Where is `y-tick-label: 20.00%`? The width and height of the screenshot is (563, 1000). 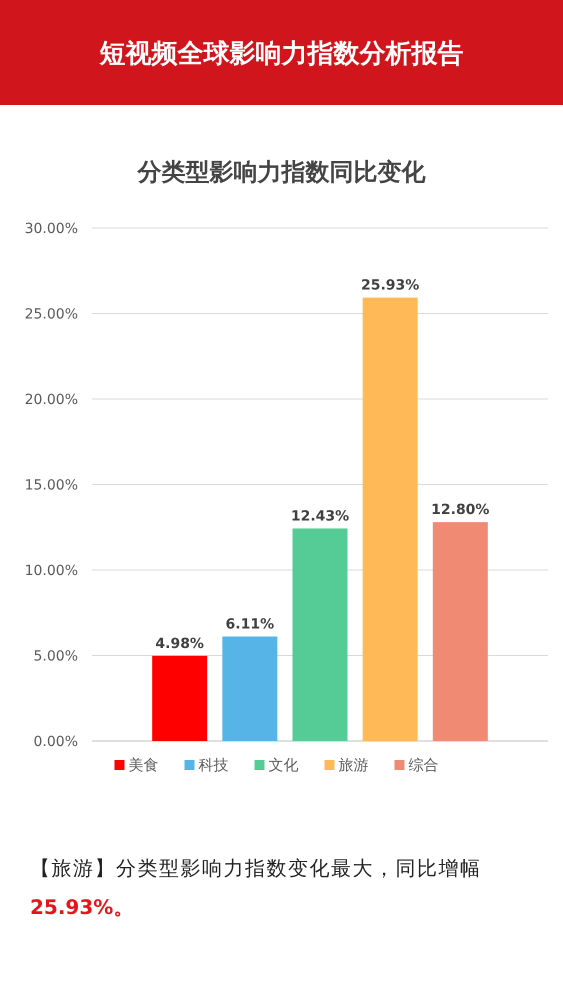 y-tick-label: 20.00% is located at coordinates (51, 400).